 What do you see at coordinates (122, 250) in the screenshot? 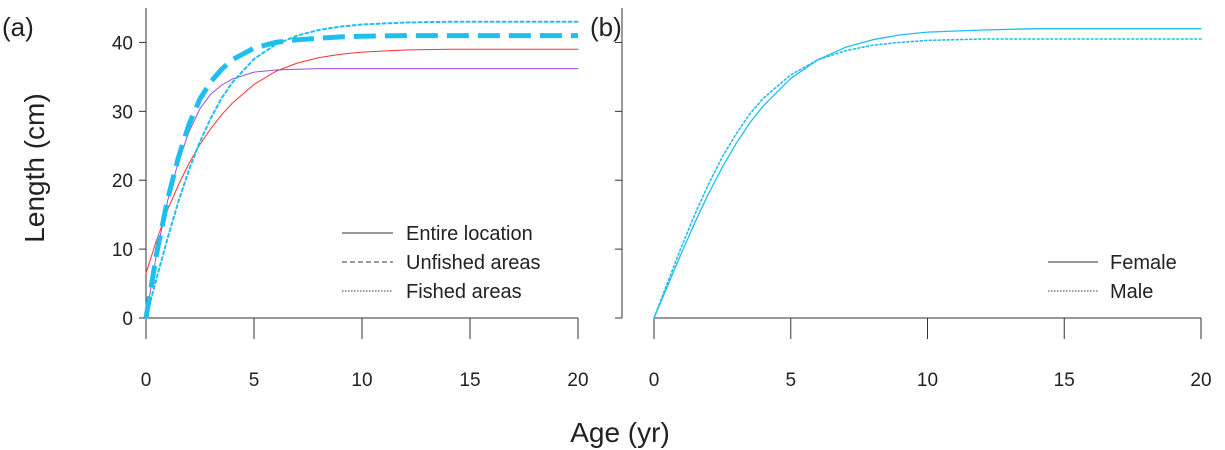
I see `y-tick-label: 10` at bounding box center [122, 250].